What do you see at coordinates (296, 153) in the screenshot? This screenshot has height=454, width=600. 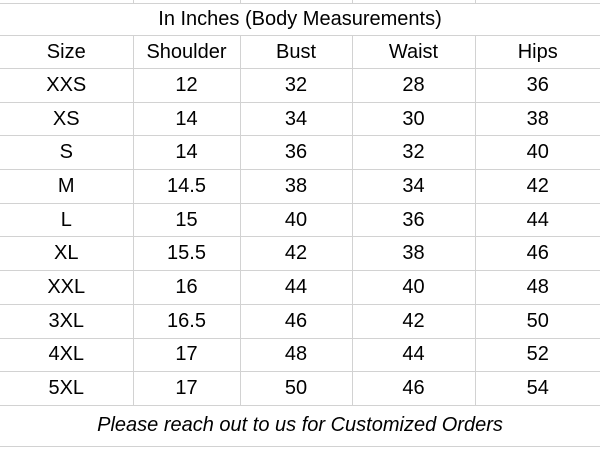 I see `cell-bust: 36` at bounding box center [296, 153].